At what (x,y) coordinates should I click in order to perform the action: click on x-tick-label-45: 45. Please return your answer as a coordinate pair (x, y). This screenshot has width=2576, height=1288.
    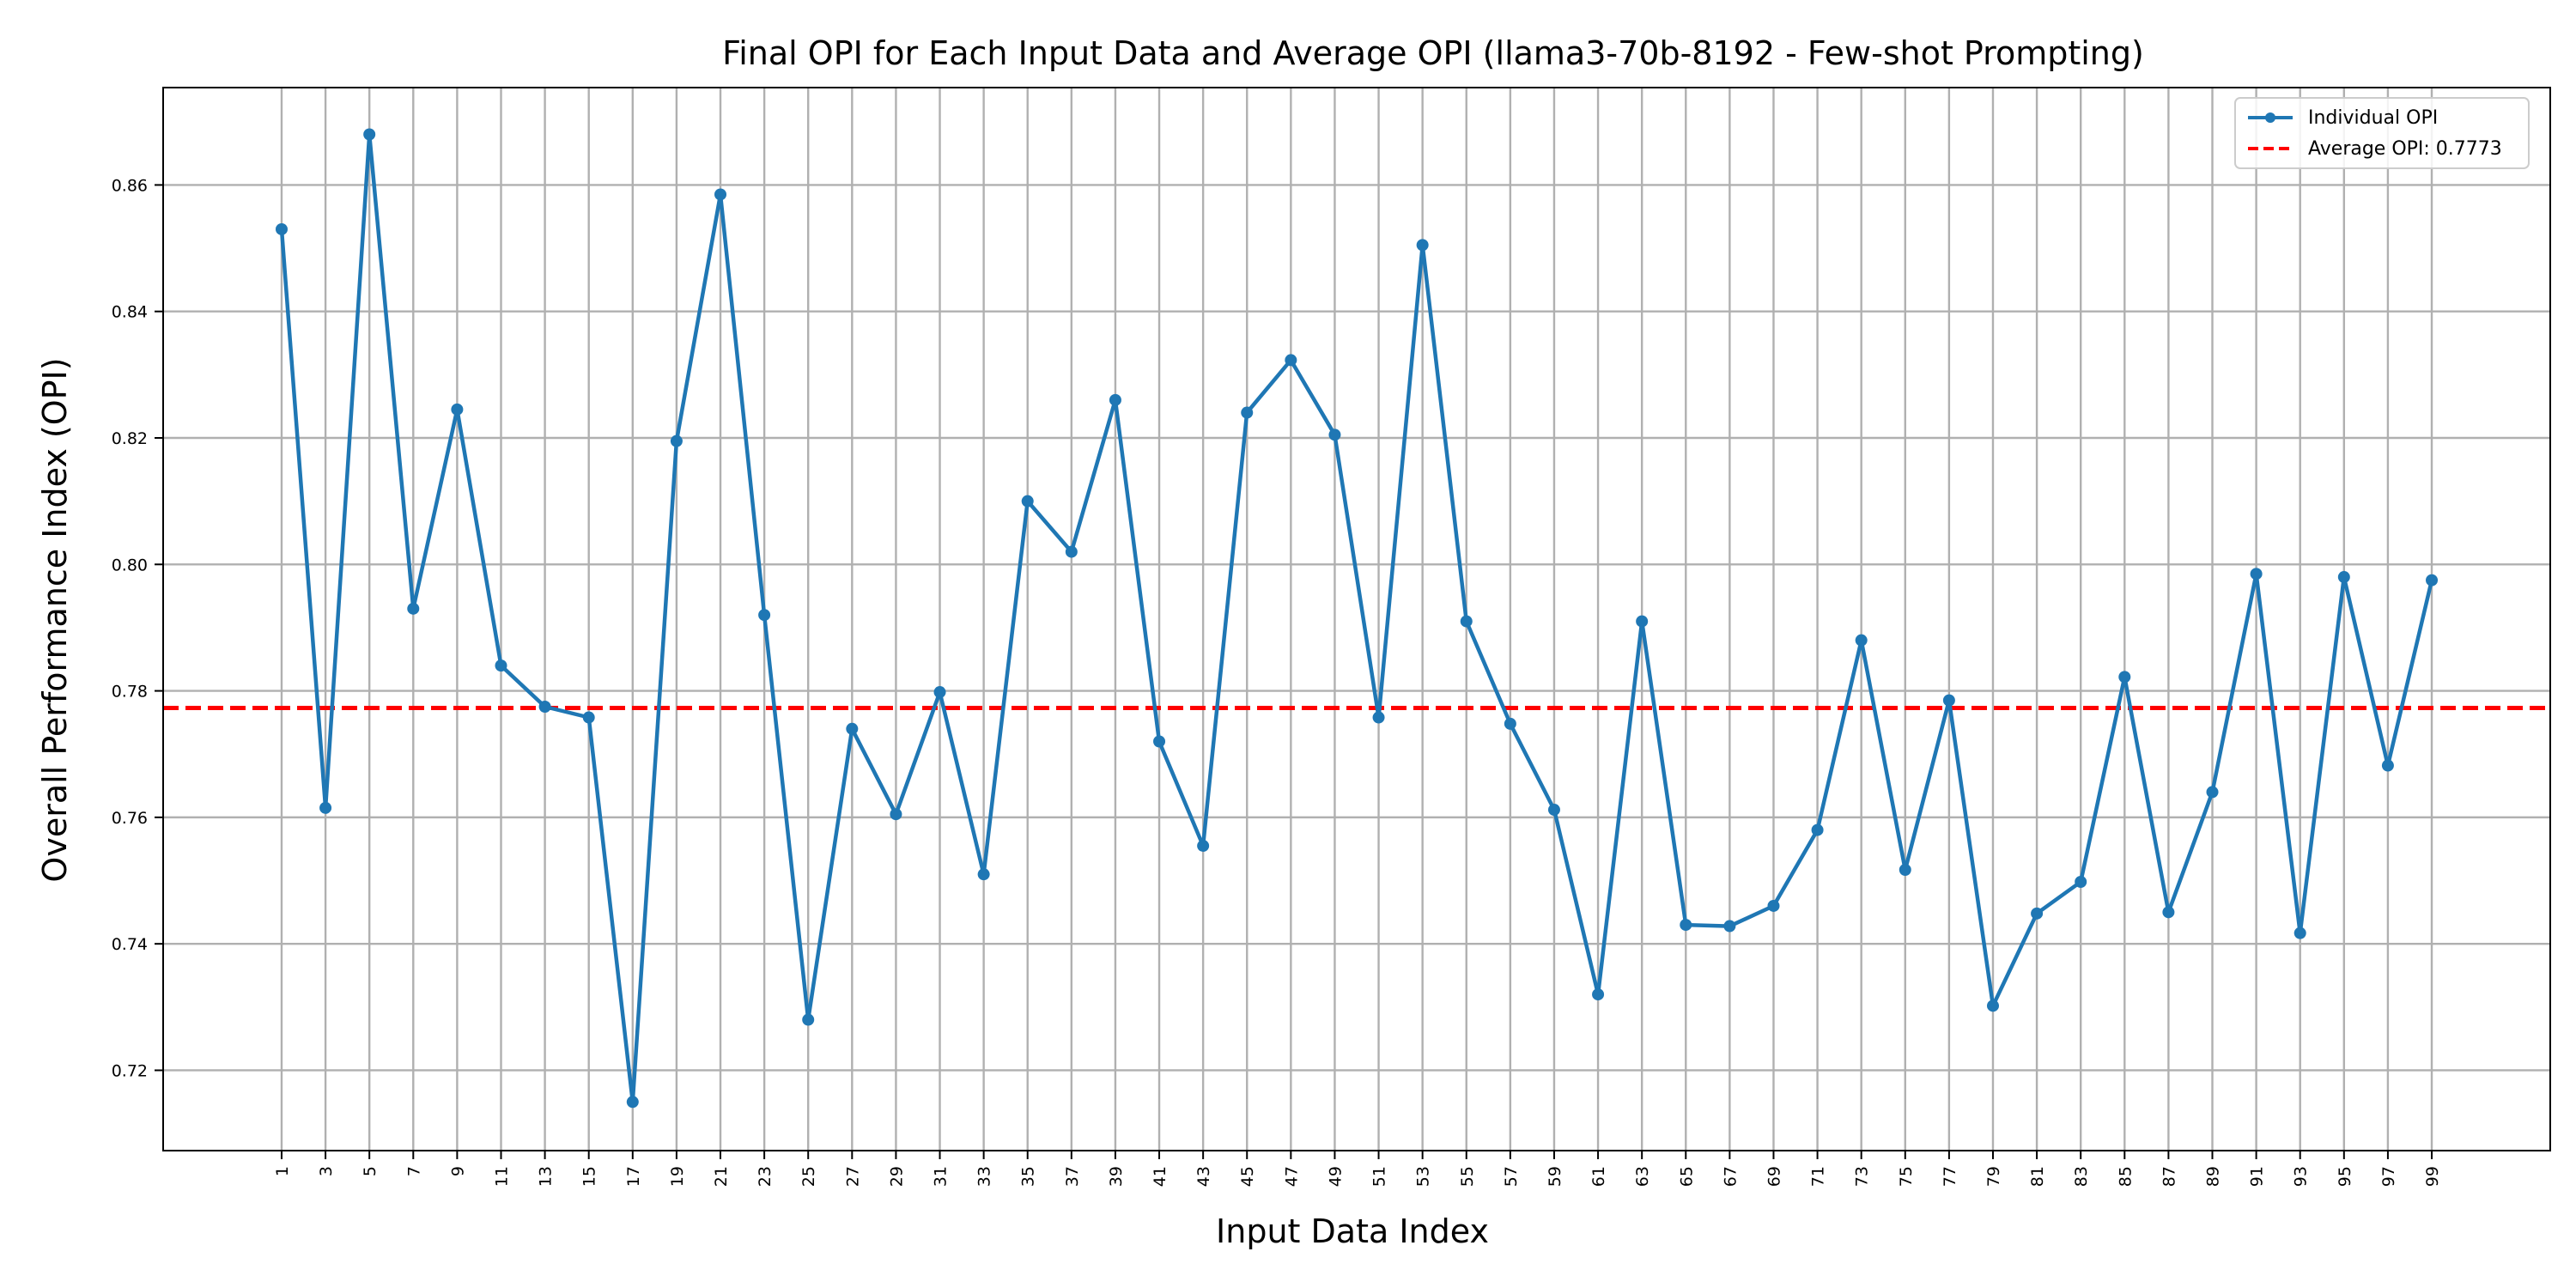
    Looking at the image, I should click on (1247, 1177).